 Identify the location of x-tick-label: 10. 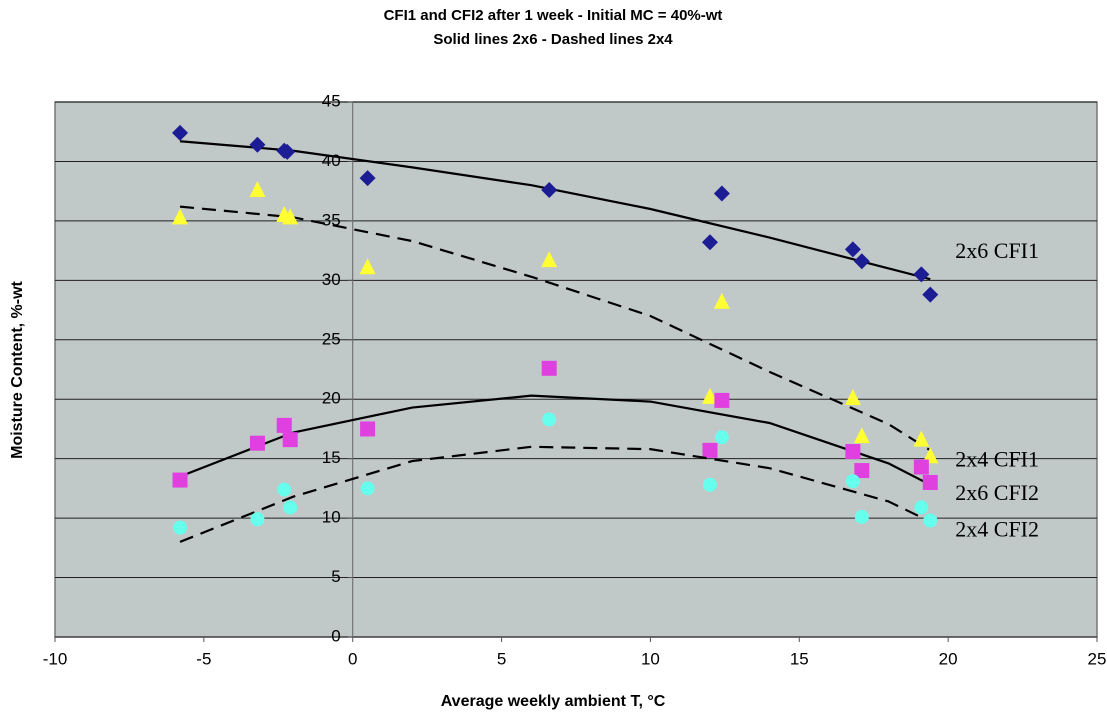
(650, 658).